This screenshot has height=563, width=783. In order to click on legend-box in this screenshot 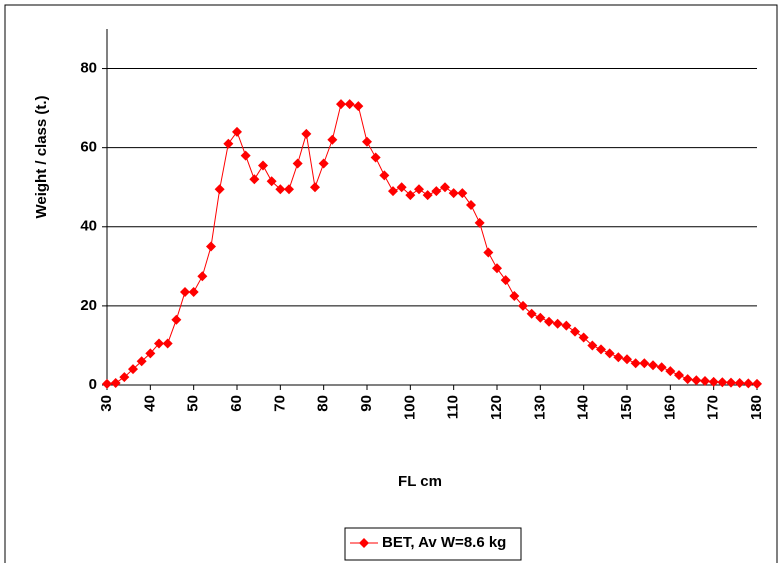, I will do `click(433, 544)`.